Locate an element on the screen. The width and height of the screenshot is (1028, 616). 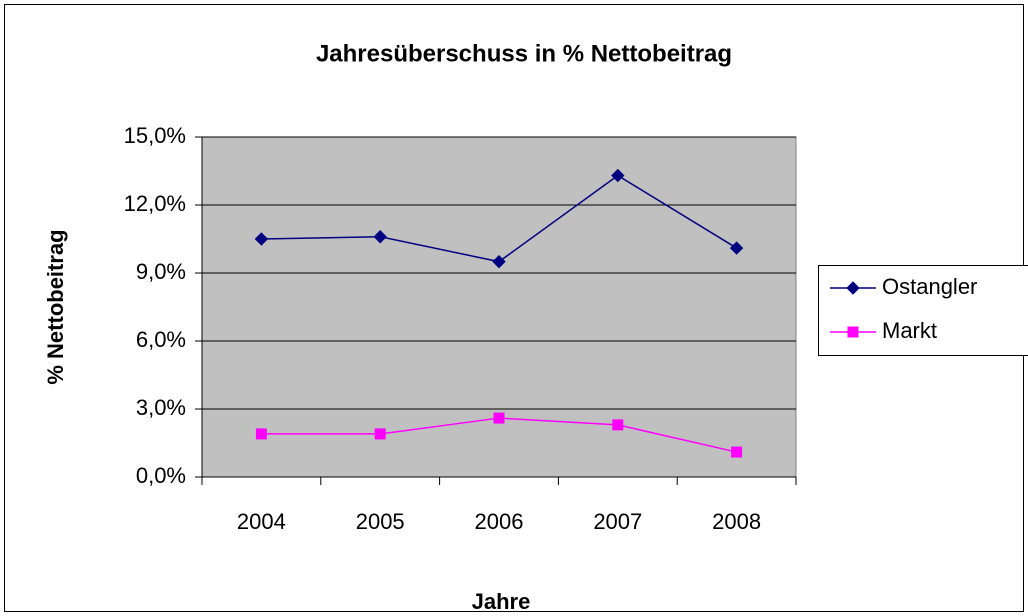
y-tick-label: 0,0% is located at coordinates (161, 475).